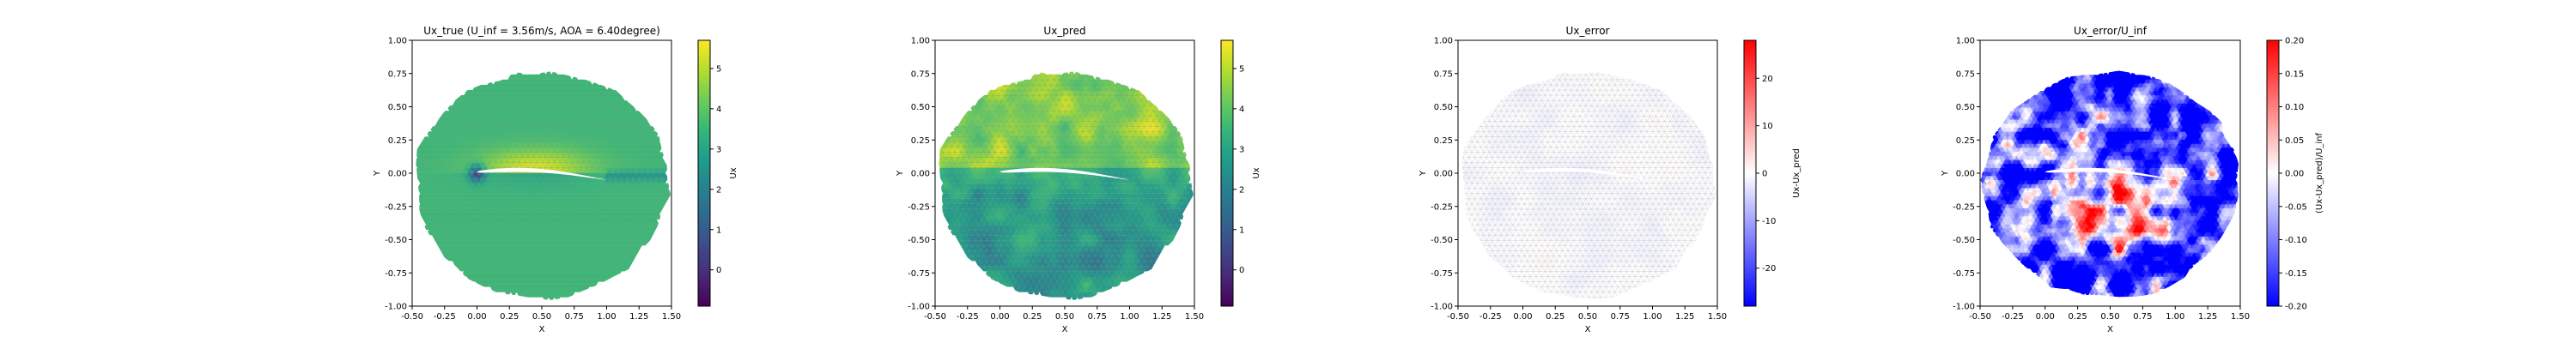  Describe the element at coordinates (718, 270) in the screenshot. I see `colorbar-tick-label: 0` at that location.